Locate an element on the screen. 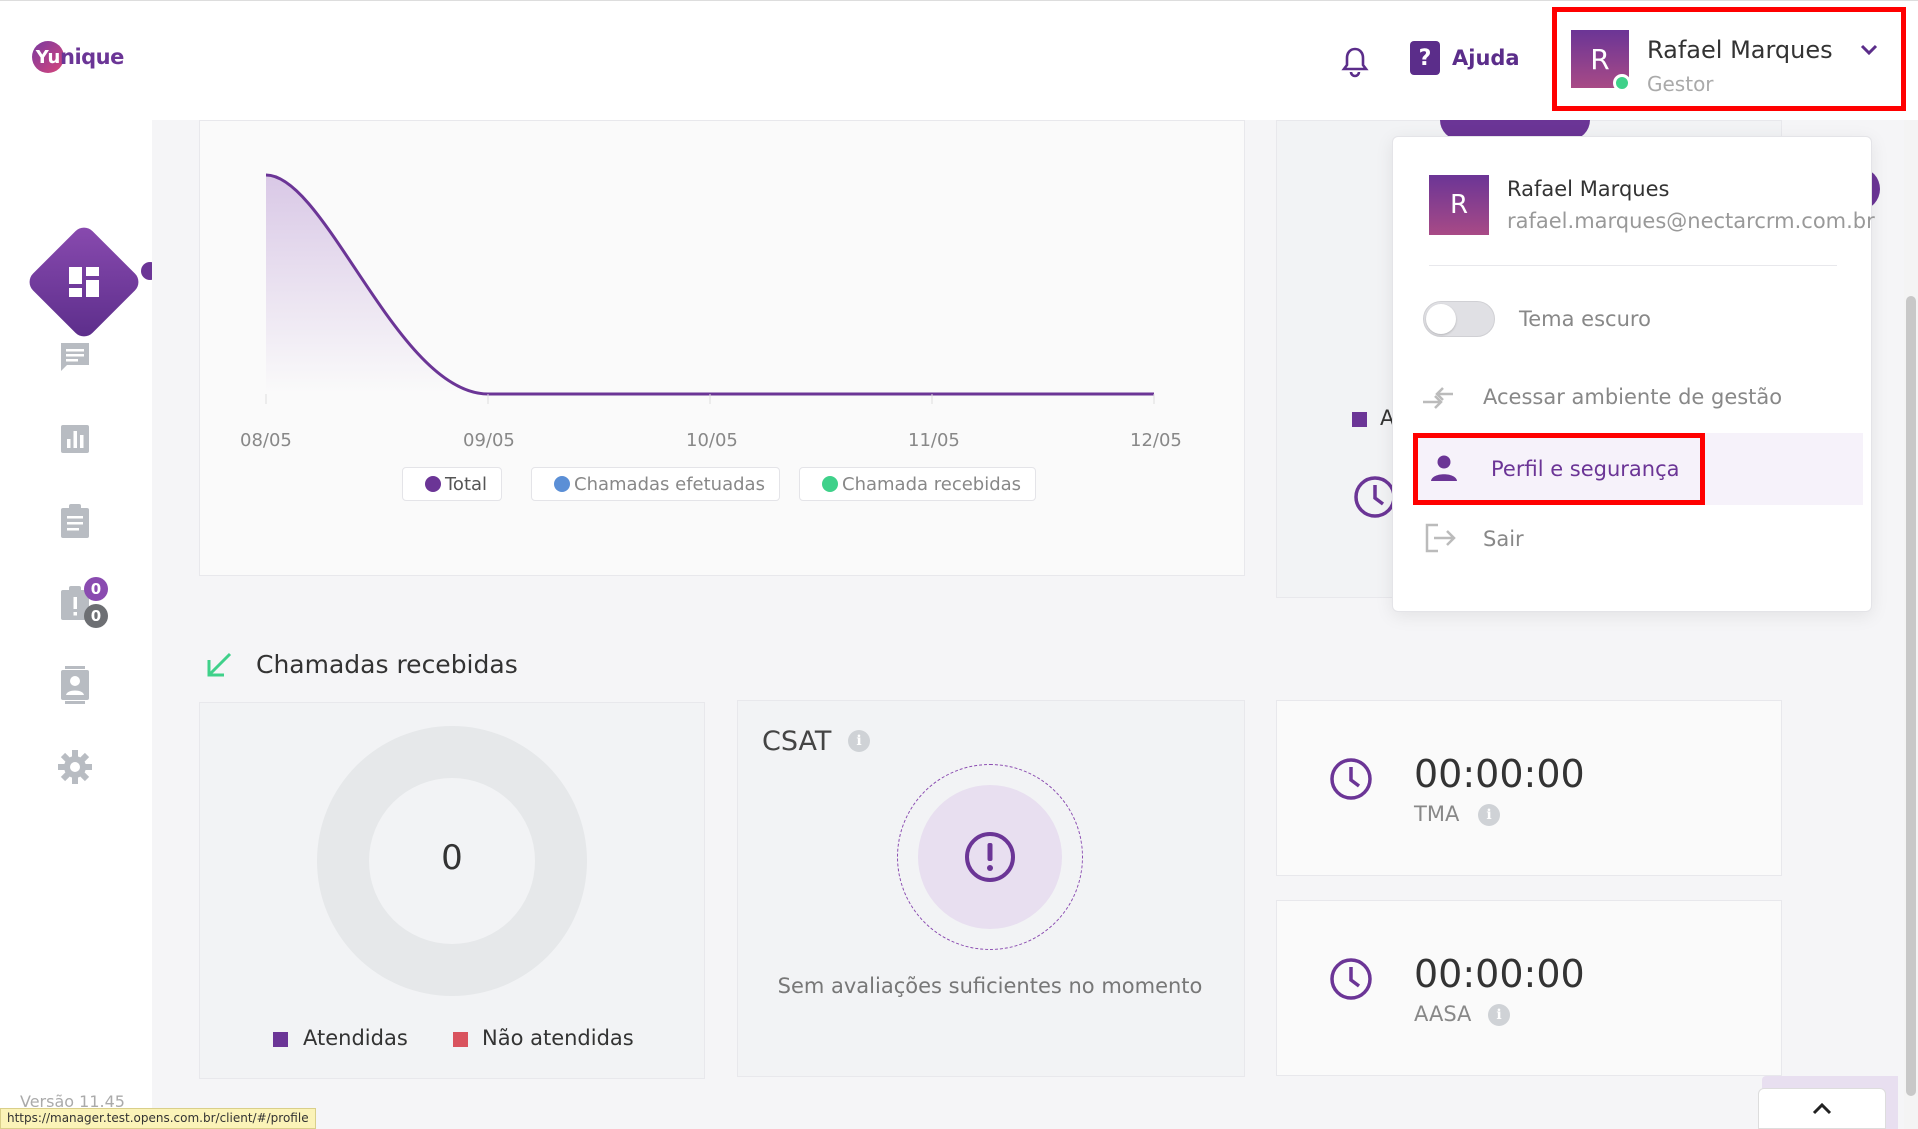 This screenshot has height=1129, width=1918. version-label: Versão 11.45 is located at coordinates (72, 1101).